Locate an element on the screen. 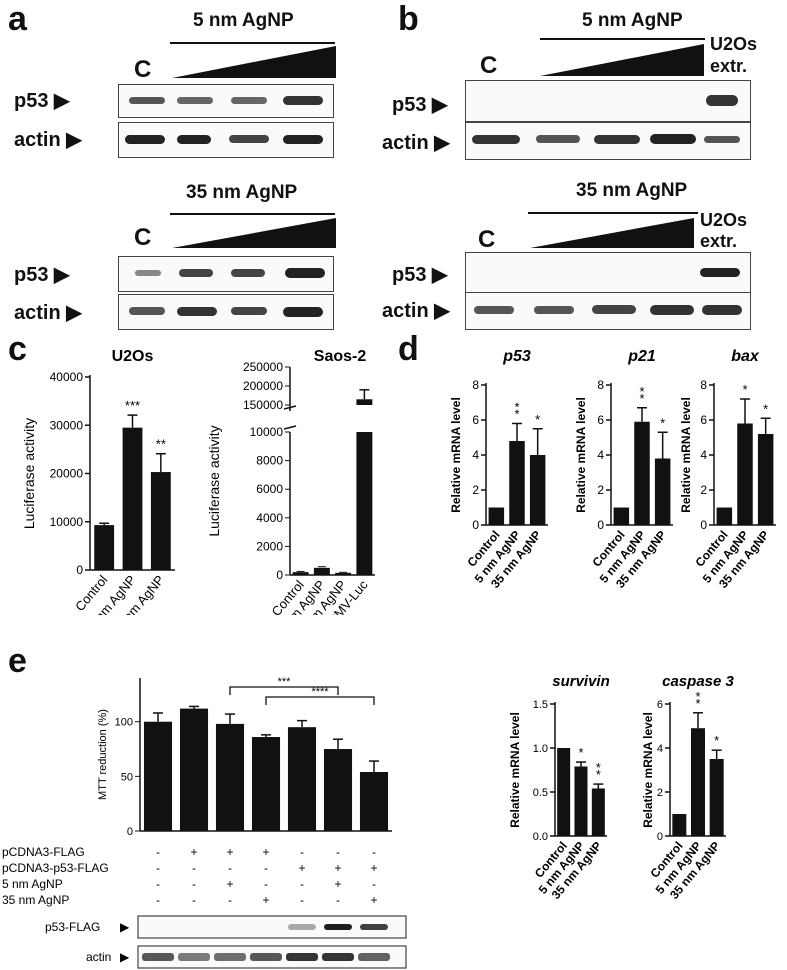  y-tick-label: 1.5 is located at coordinates (540, 705).